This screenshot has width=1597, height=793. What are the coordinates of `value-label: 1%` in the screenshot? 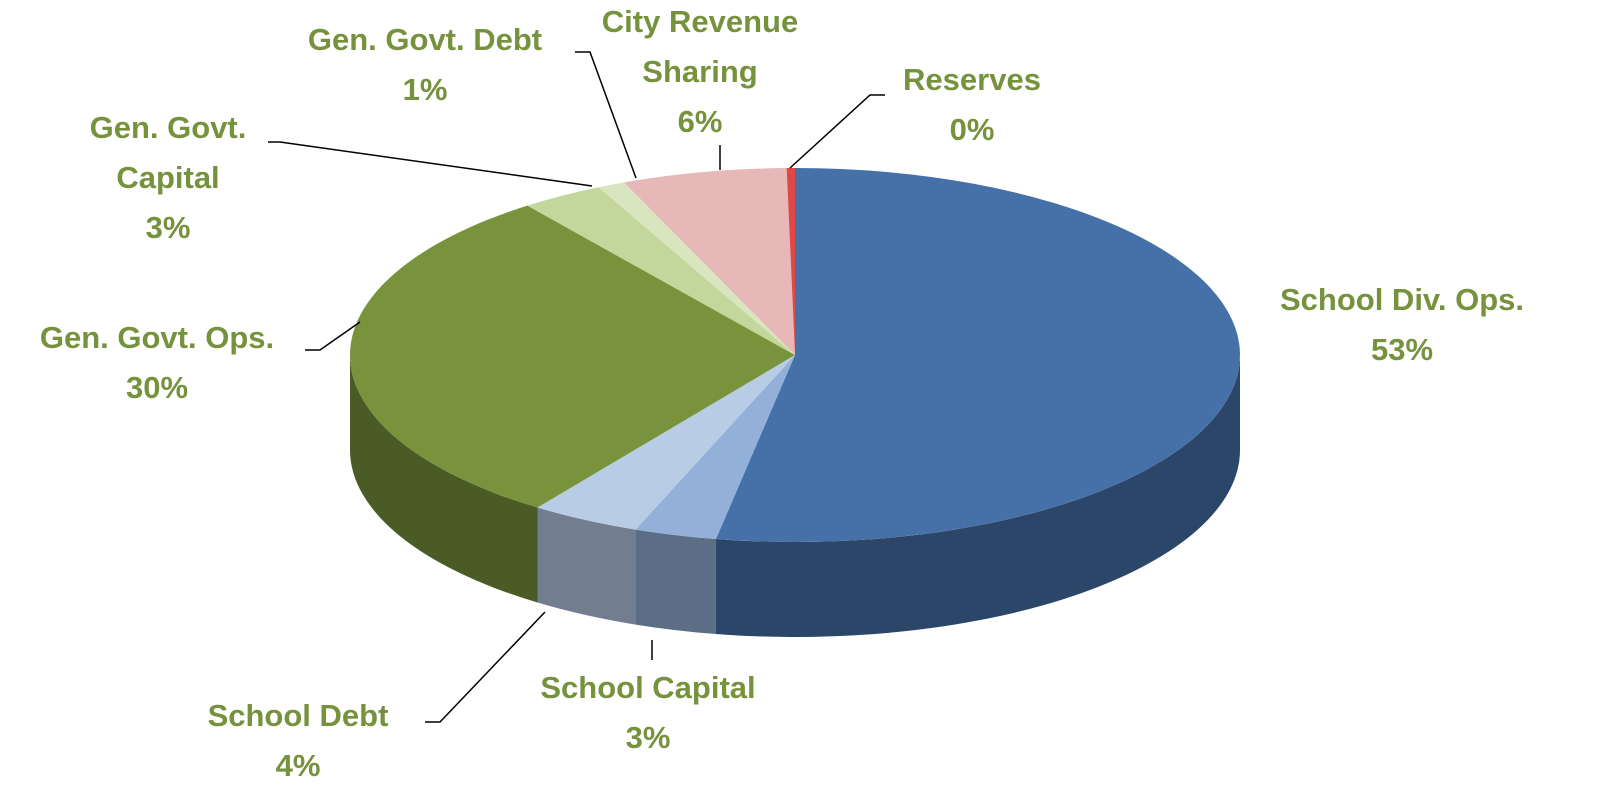 It's located at (425, 89).